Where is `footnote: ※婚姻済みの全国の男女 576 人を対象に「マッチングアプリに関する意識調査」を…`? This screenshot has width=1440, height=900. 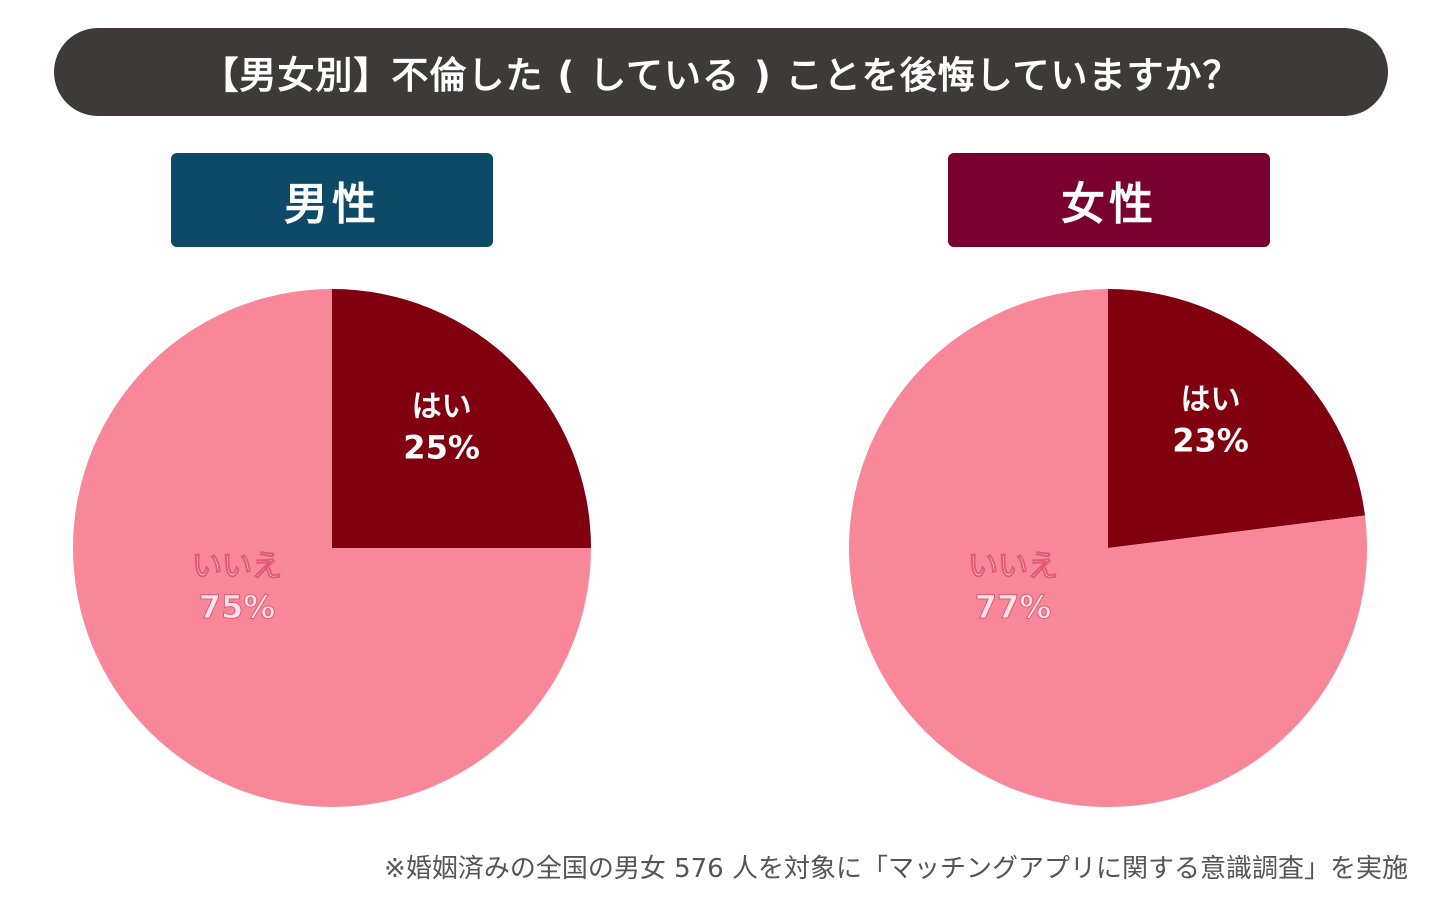
footnote: ※婚姻済みの全国の男女 576 人を対象に「マッチングアプリに関する意識調査」を… is located at coordinates (896, 869).